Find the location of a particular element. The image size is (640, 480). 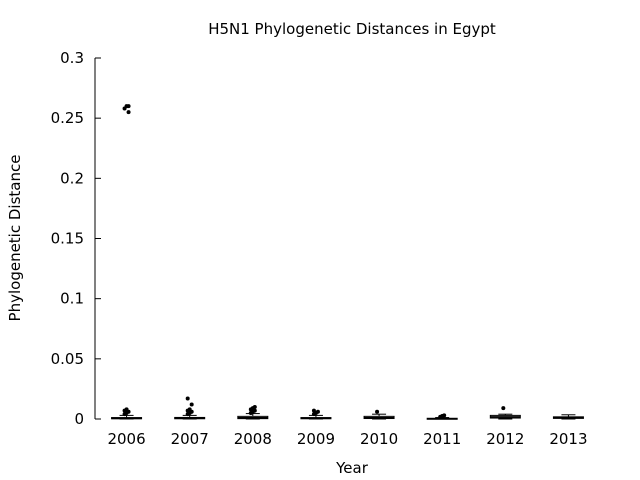

box-2006 is located at coordinates (127, 262).